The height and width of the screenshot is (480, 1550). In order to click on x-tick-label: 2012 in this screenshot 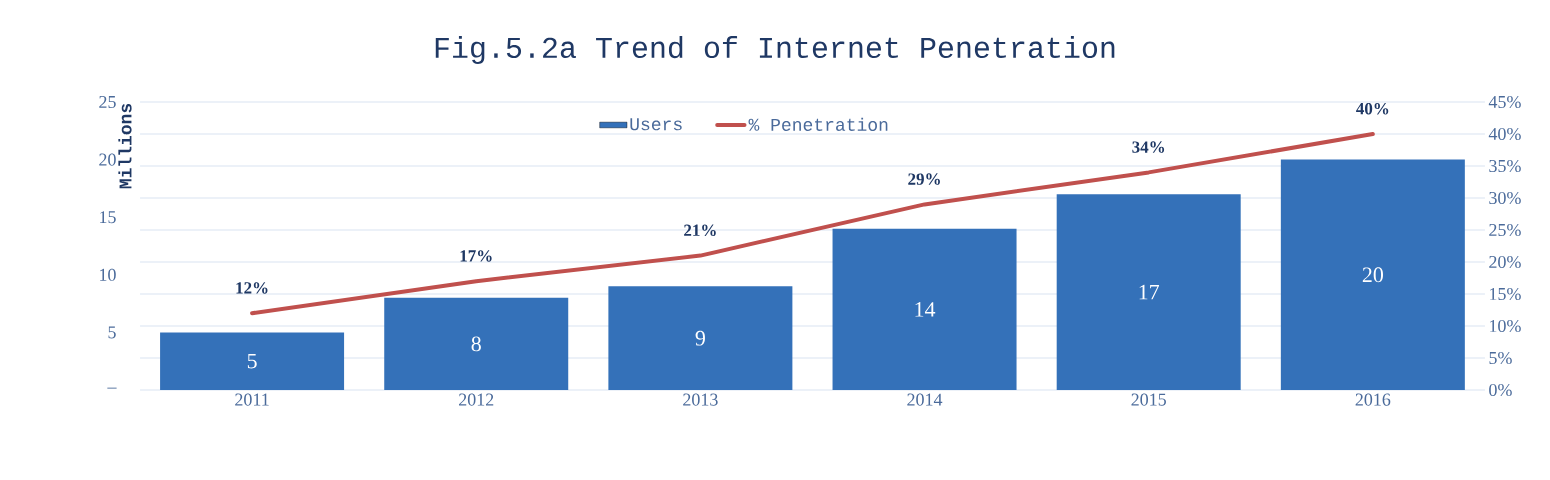, I will do `click(476, 399)`.